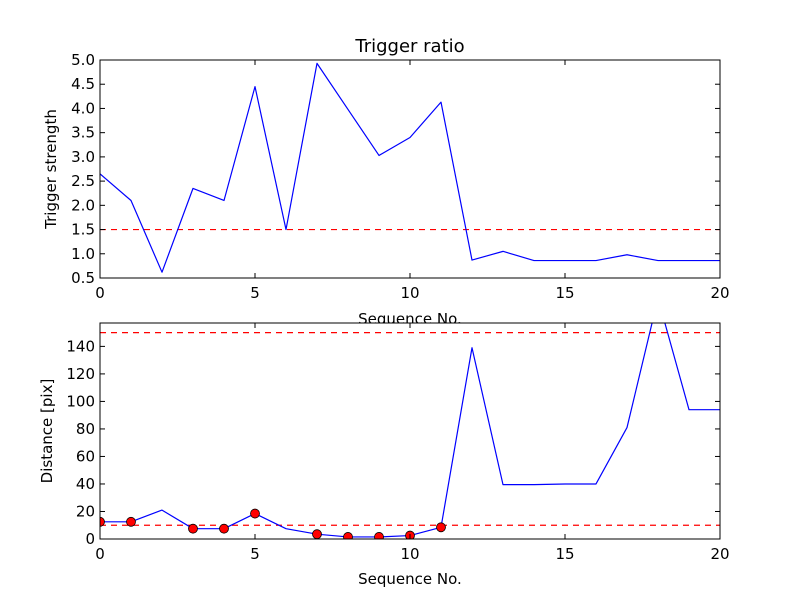 This screenshot has height=600, width=800. Describe the element at coordinates (83, 108) in the screenshot. I see `y-tick-label: 4.0` at that location.